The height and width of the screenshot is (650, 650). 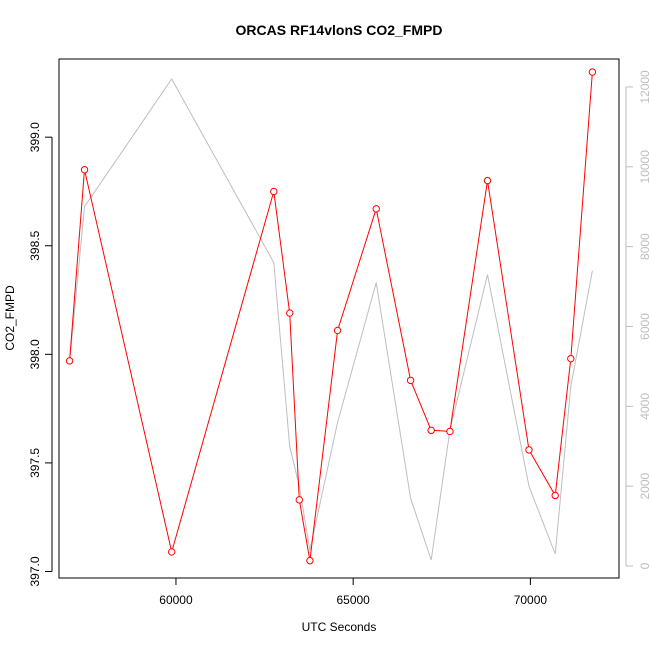 I want to click on y-tick-label: 398.5, so click(x=35, y=245).